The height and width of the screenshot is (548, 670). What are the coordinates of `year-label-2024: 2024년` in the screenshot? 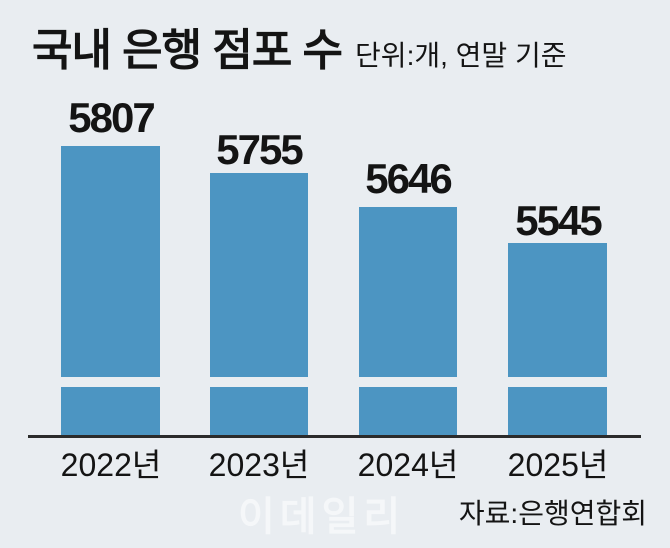 It's located at (408, 465).